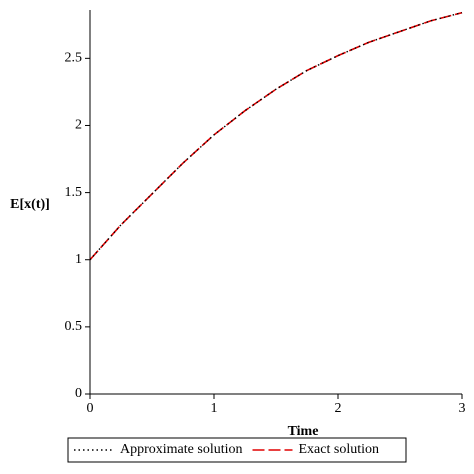 The image size is (474, 474). I want to click on x-tick-label: 2, so click(338, 408).